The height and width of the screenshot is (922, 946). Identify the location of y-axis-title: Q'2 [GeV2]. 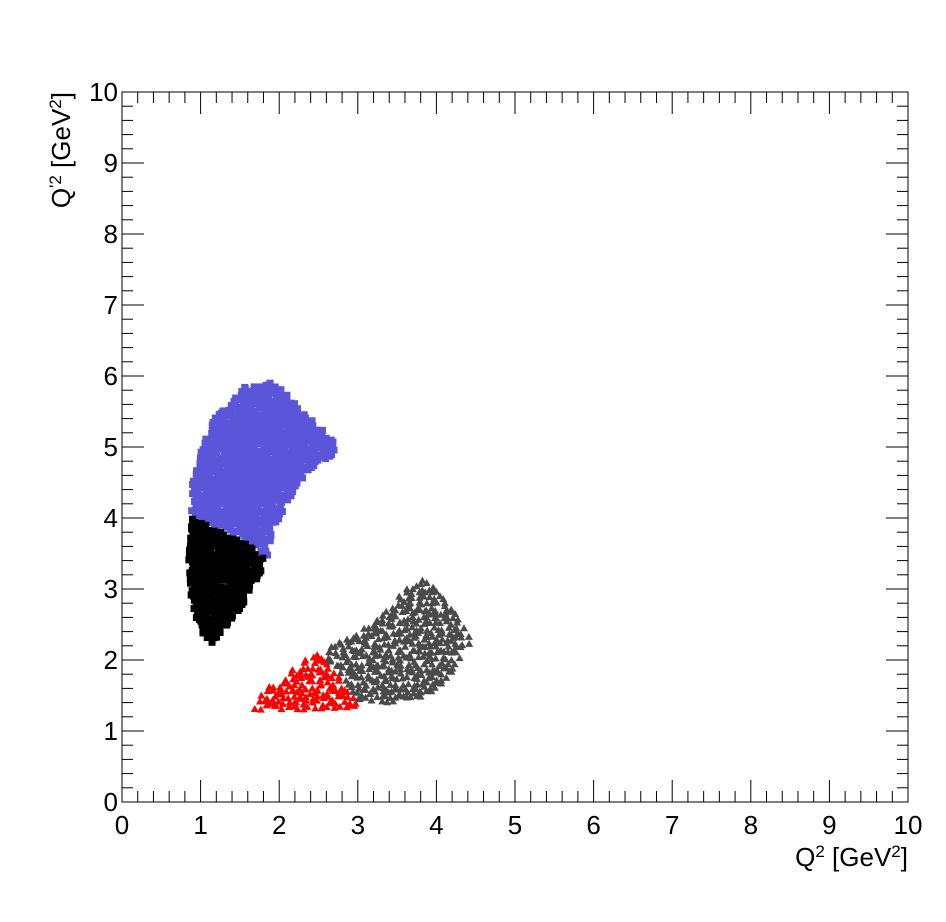
(61, 150).